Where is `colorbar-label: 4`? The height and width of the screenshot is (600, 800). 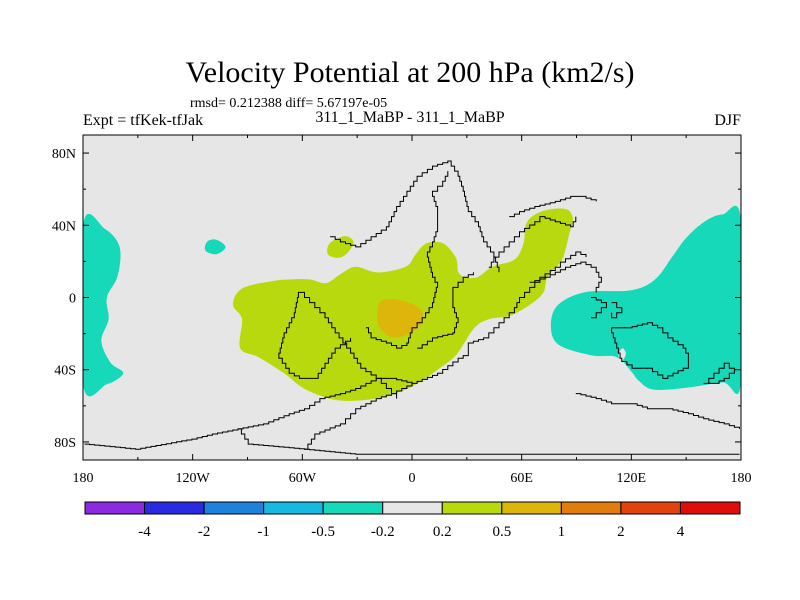 colorbar-label: 4 is located at coordinates (681, 532).